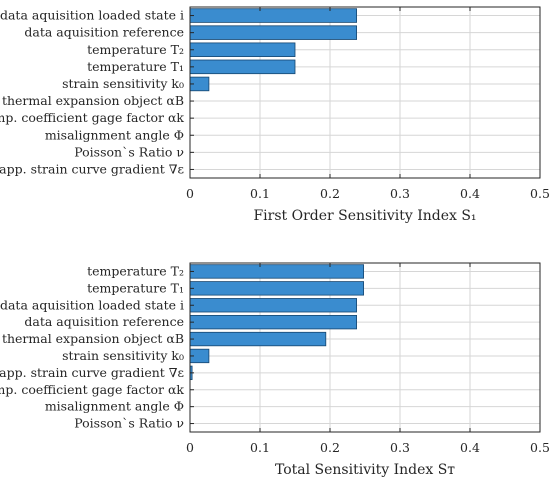 The image size is (550, 485). I want to click on x-axis-title: First Order Sensitivity Index S₁, so click(364, 216).